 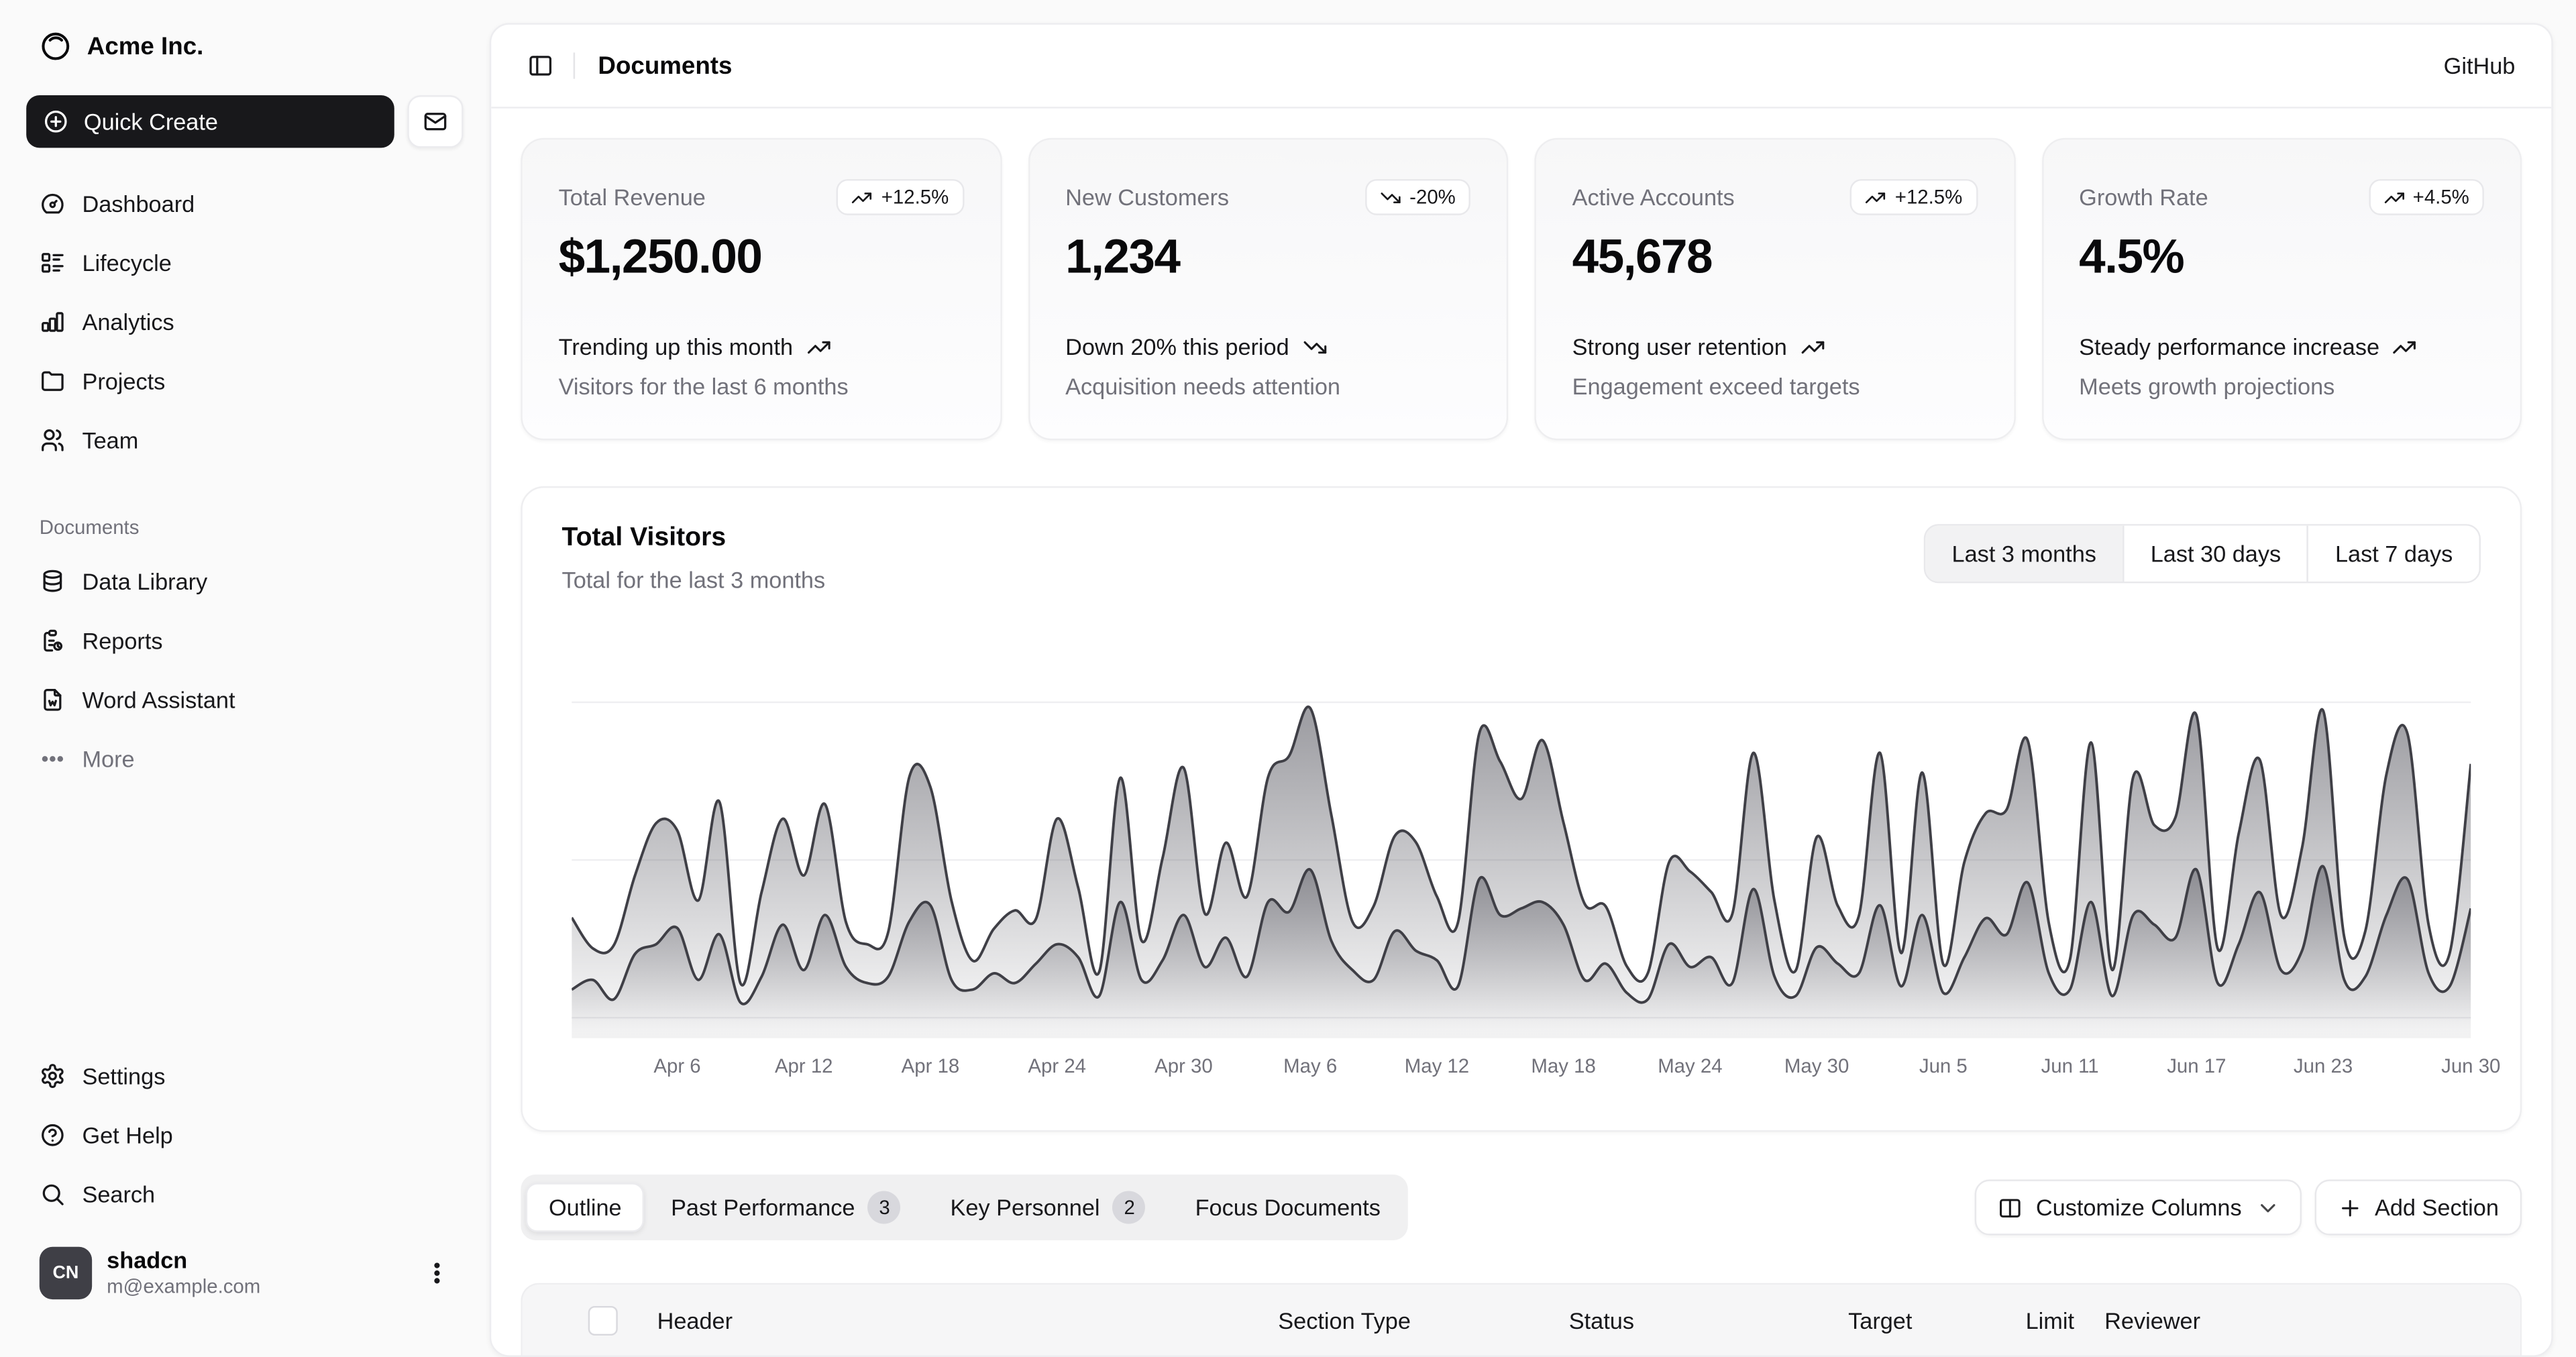 I want to click on range-last-7-days: Last 7 days, so click(x=2393, y=553).